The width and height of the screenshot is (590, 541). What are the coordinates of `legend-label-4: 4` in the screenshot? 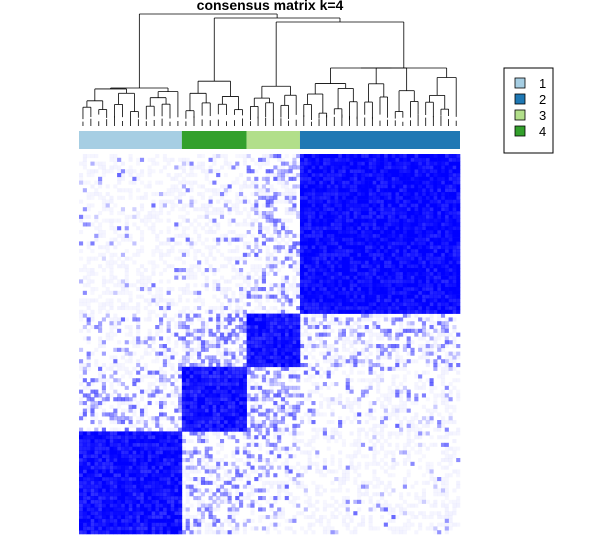 It's located at (542, 131).